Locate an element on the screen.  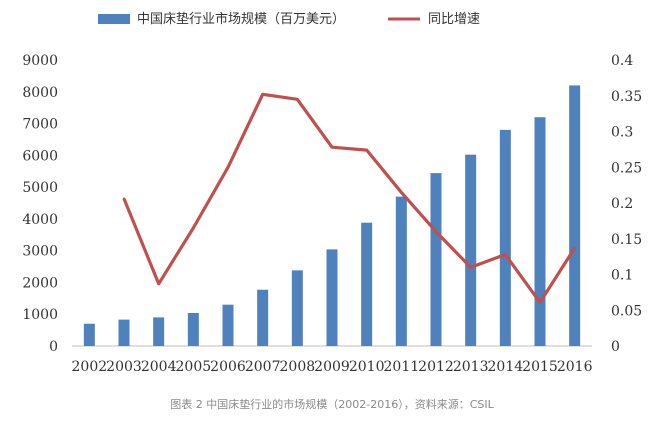
growth-point-2005 is located at coordinates (193, 228).